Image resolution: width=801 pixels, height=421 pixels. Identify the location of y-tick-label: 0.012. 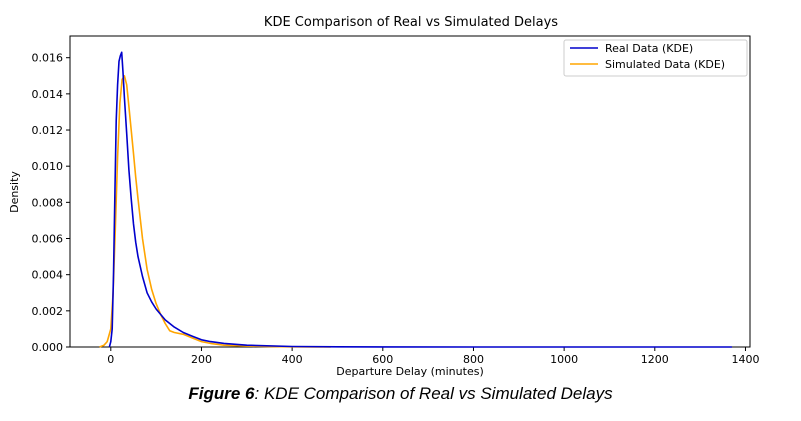
(48, 130).